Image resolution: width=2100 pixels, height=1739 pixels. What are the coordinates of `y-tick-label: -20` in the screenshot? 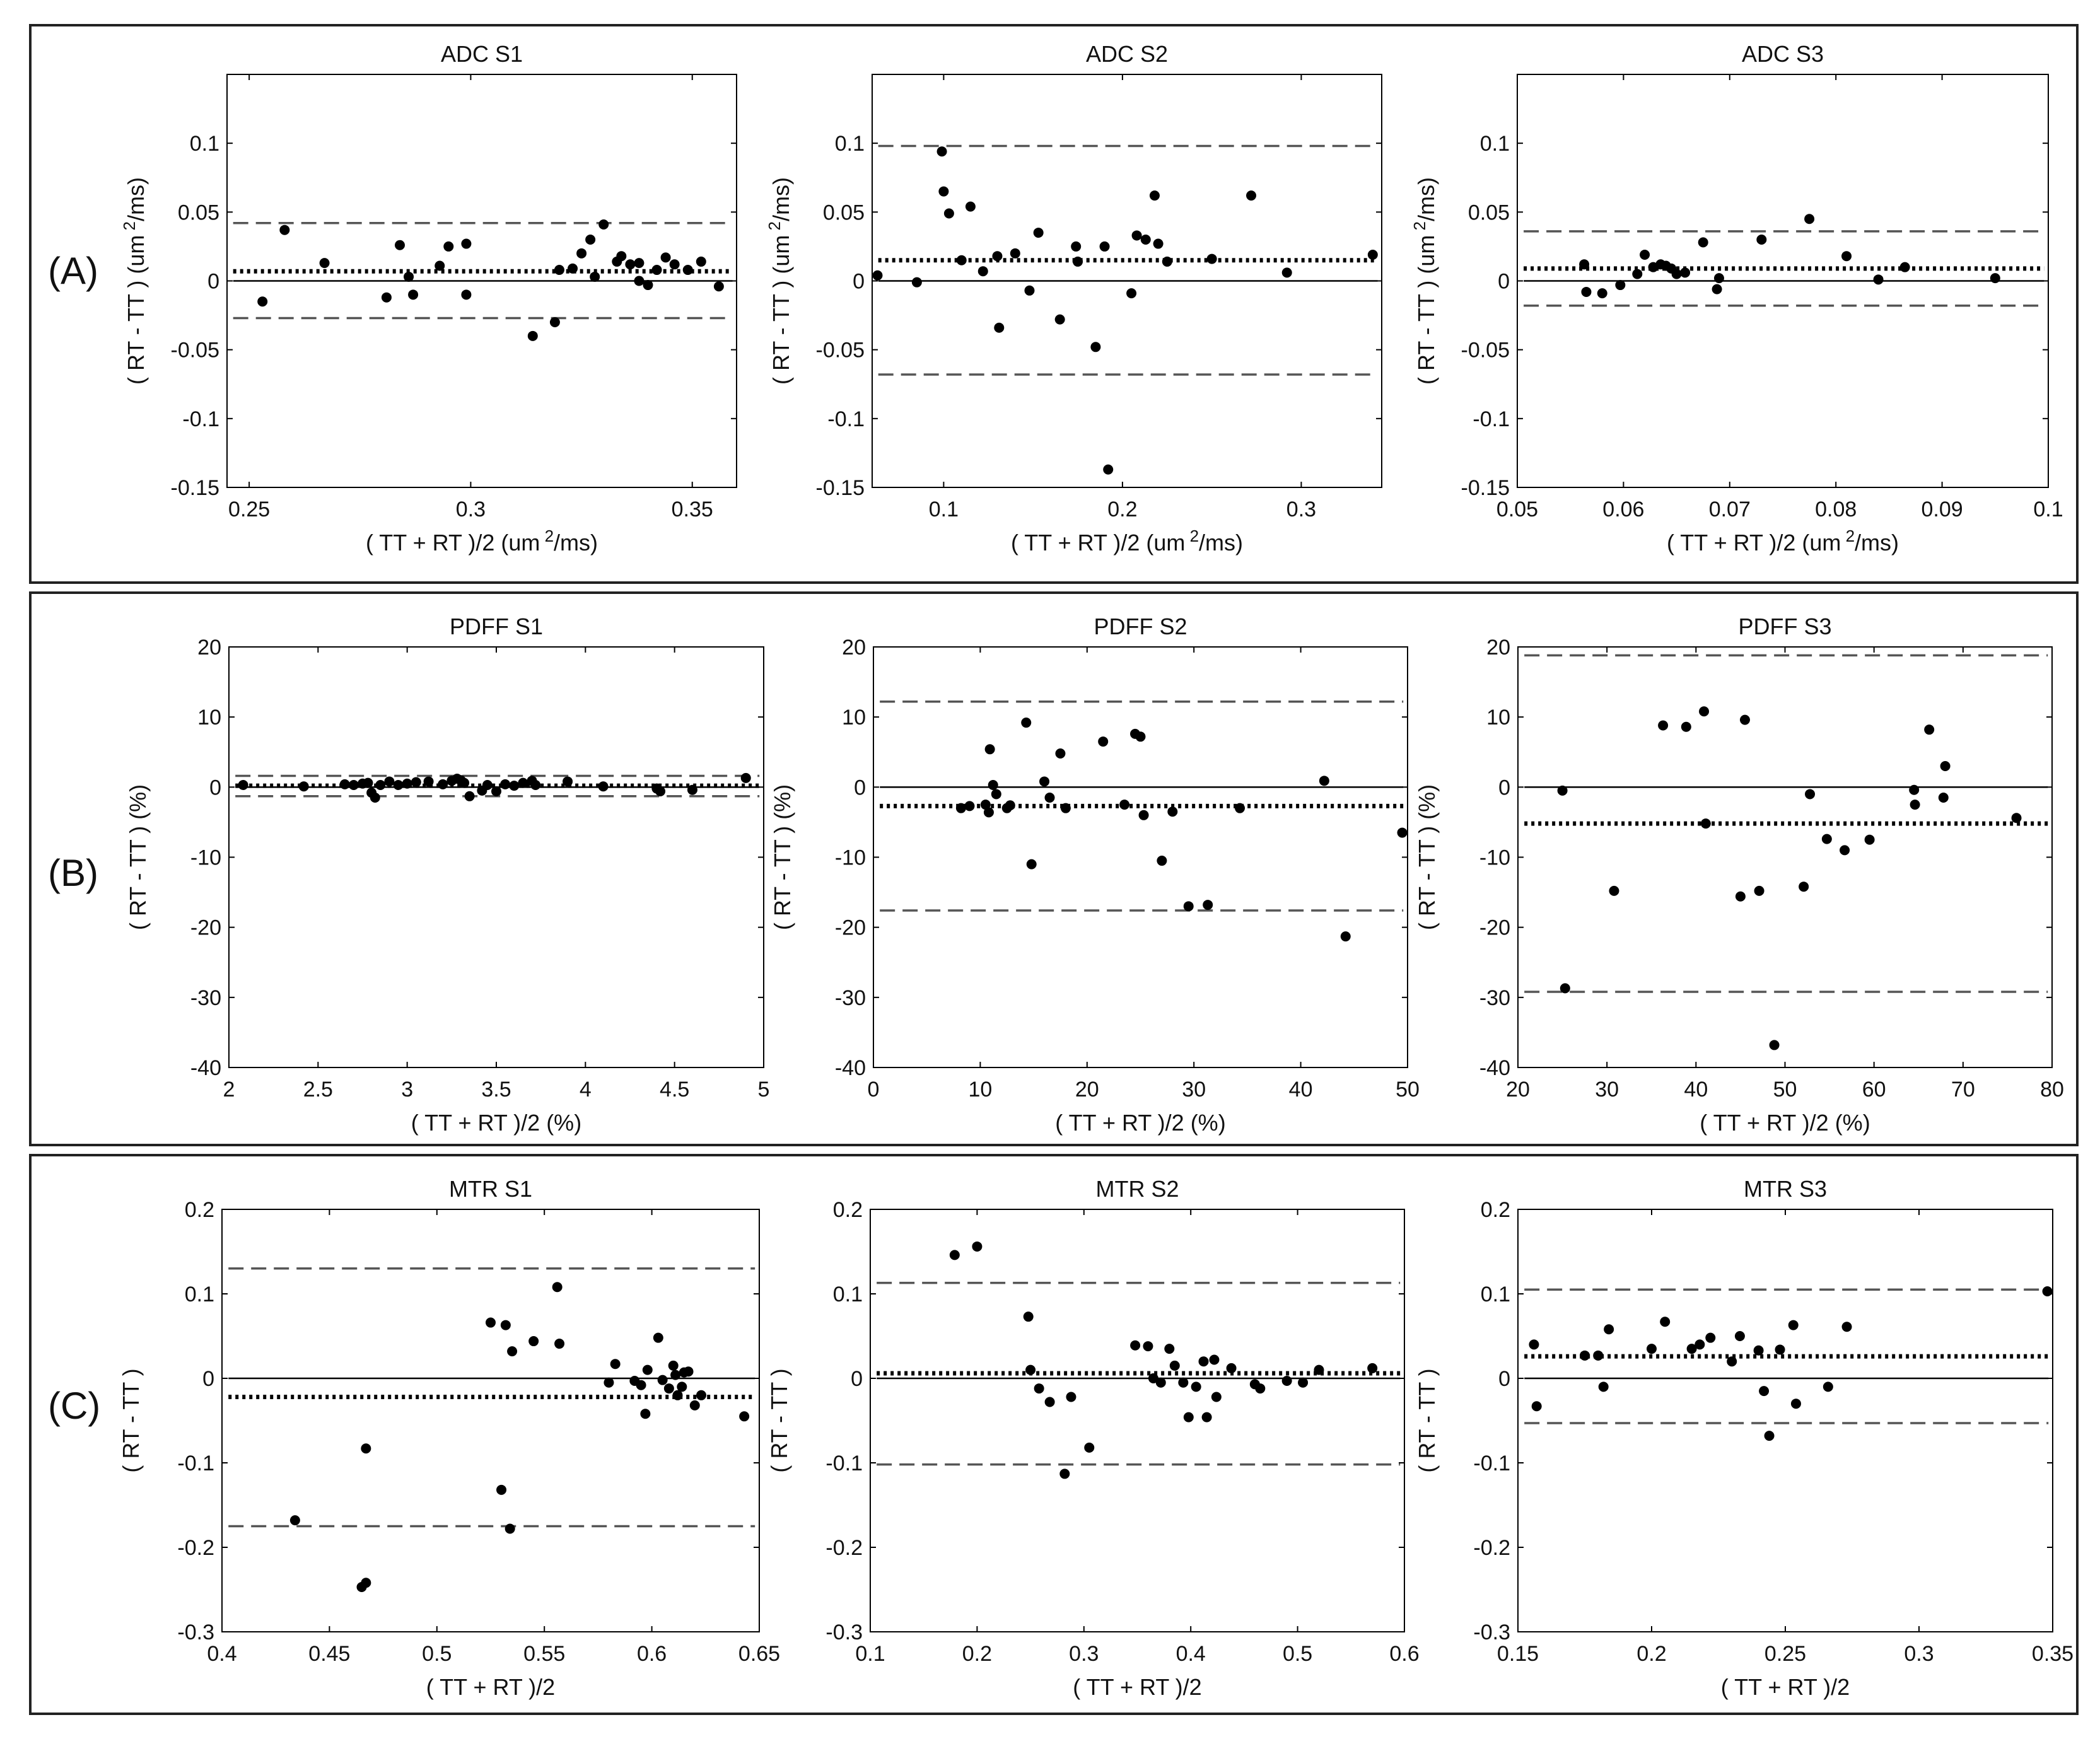 It's located at (205, 928).